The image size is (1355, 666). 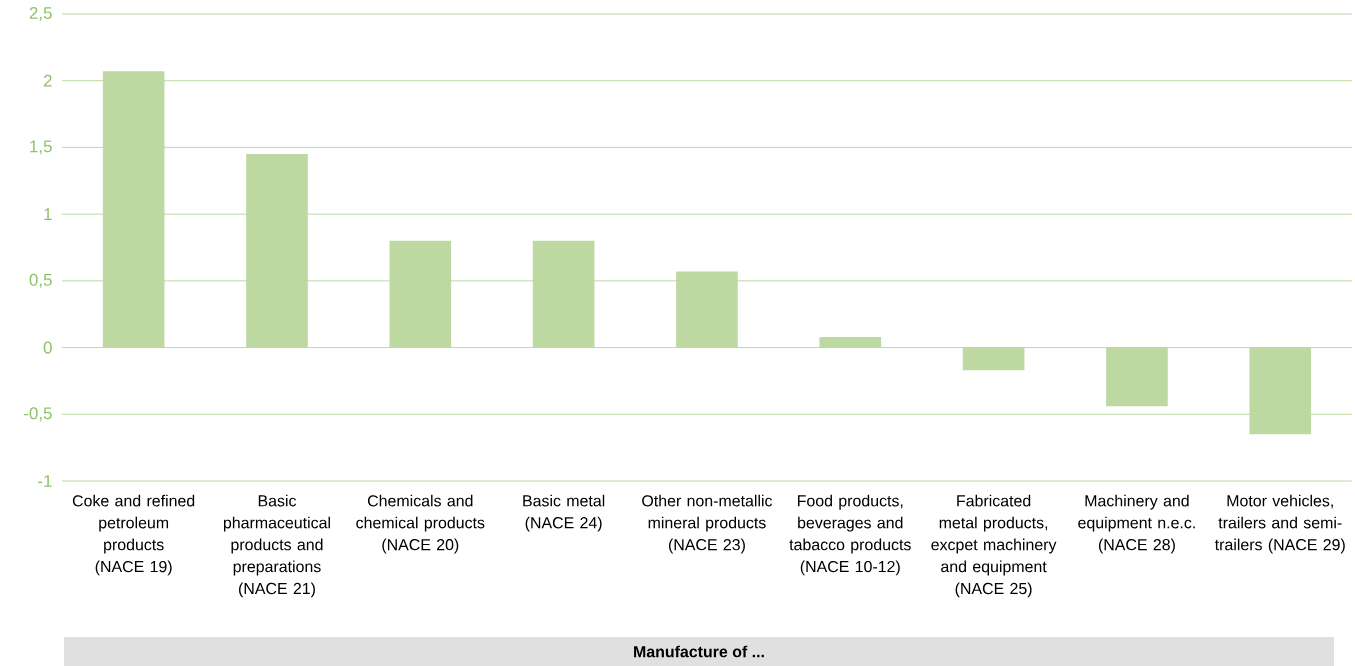 What do you see at coordinates (41, 147) in the screenshot?
I see `y-tick-label: 1,5` at bounding box center [41, 147].